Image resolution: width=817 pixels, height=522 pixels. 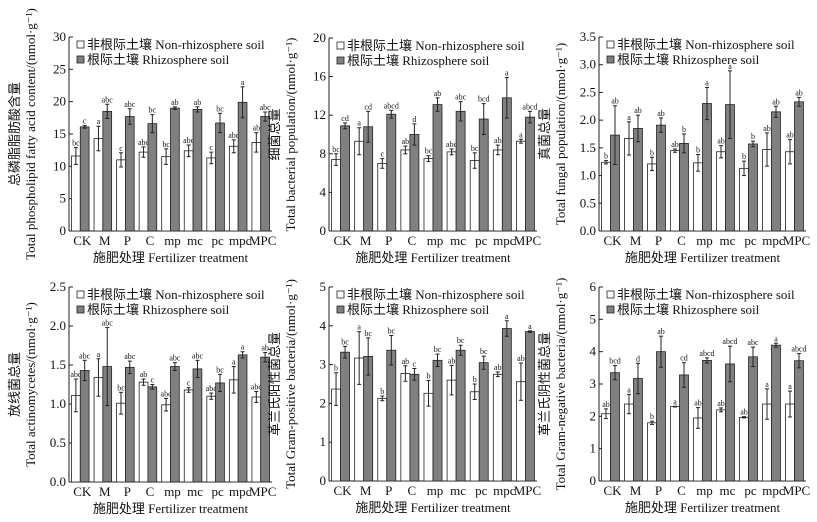 What do you see at coordinates (58, 364) in the screenshot?
I see `y-tick-label: 1.5` at bounding box center [58, 364].